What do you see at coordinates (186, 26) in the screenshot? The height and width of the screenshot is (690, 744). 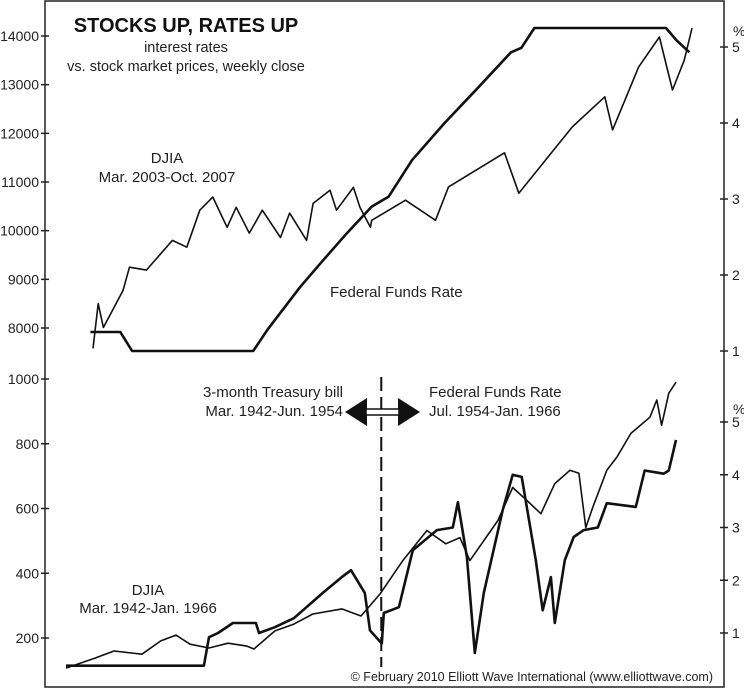 I see `chart-title: STOCKS UP, RATES UP` at bounding box center [186, 26].